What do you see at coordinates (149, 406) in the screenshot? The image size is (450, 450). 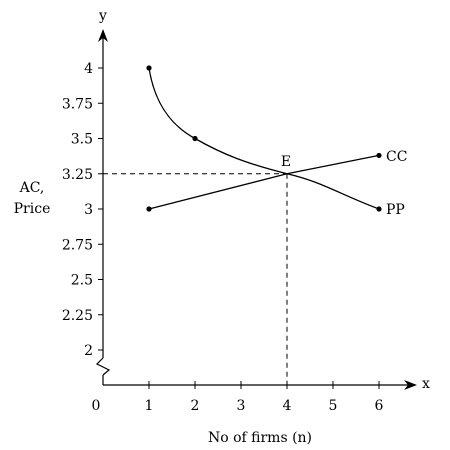 I see `x-tick-label-1: 1` at bounding box center [149, 406].